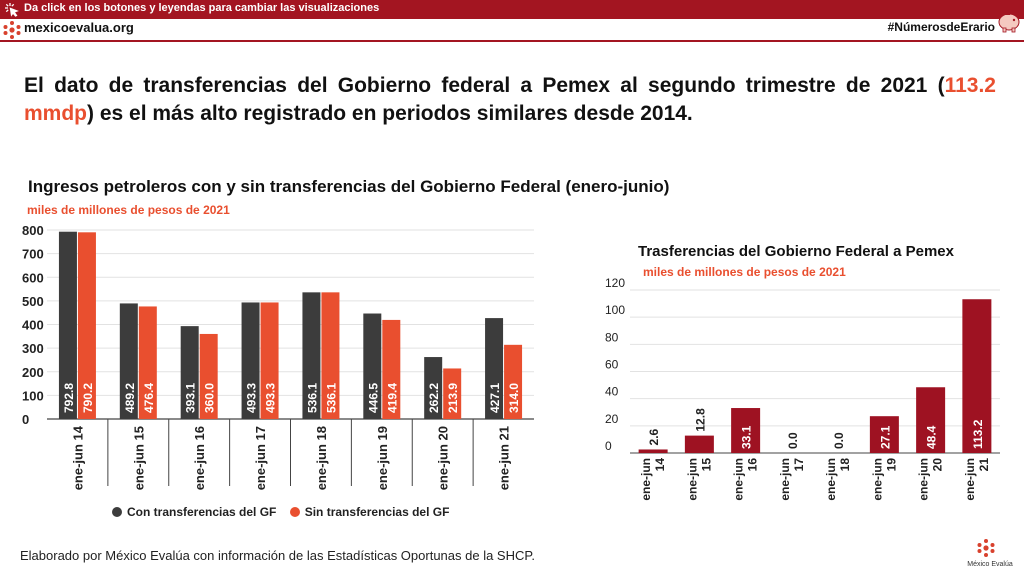 This screenshot has width=1024, height=577. Describe the element at coordinates (932, 437) in the screenshot. I see `chart2-data-label: 48.4` at that location.